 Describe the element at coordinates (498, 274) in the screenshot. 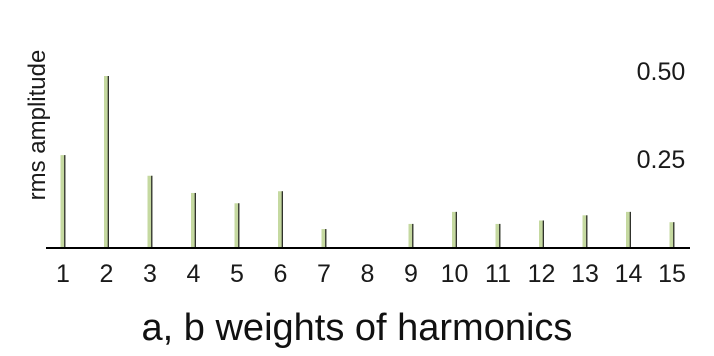

I see `x-tick-label-11: 11` at that location.